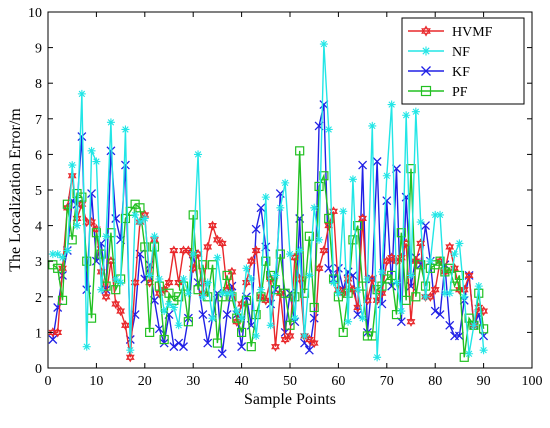 The image size is (550, 428). What do you see at coordinates (438, 92) in the screenshot?
I see `legend-item-pf: PF` at bounding box center [438, 92].